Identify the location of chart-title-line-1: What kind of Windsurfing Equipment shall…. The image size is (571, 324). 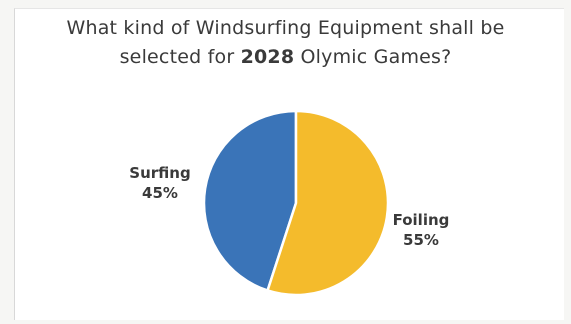
(285, 28).